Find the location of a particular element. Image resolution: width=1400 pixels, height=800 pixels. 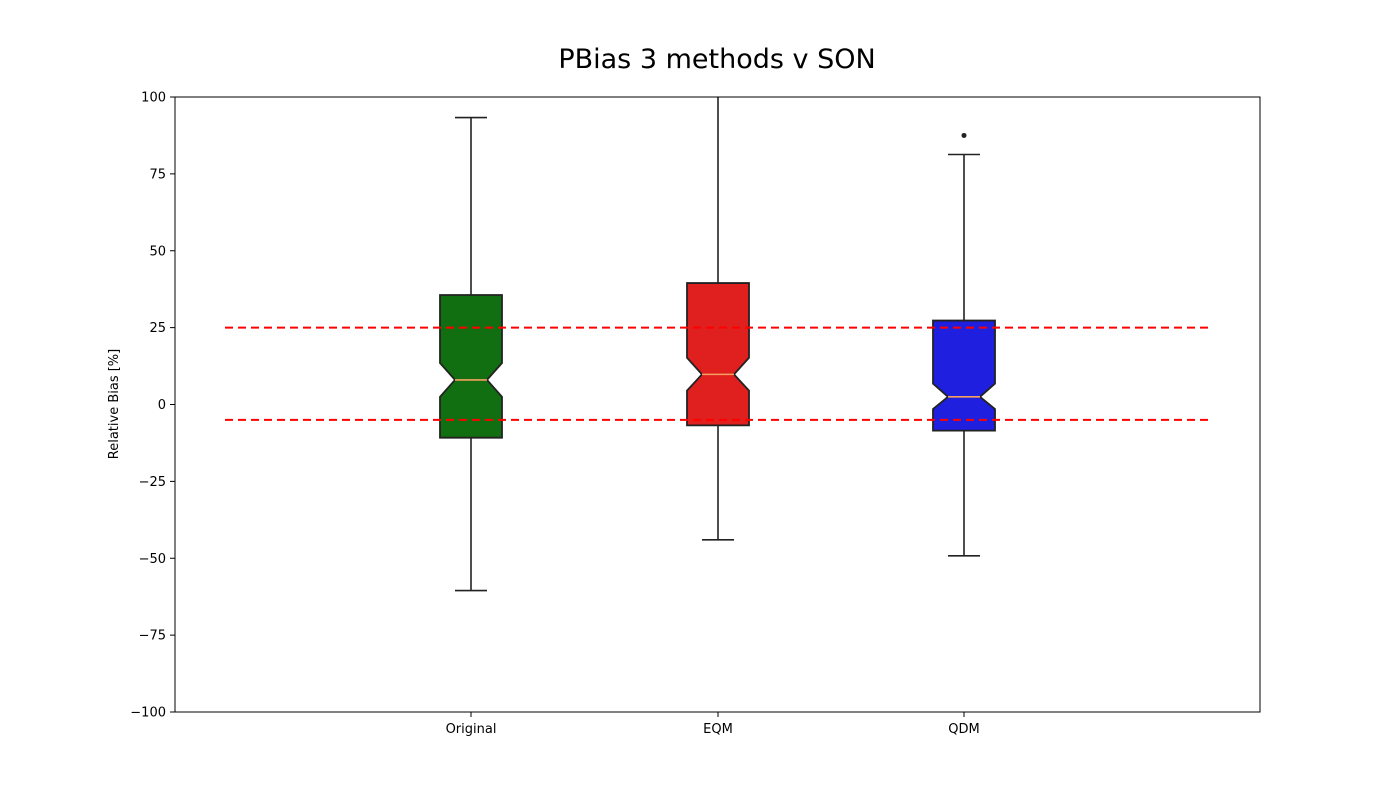

x-tick-label: QDM is located at coordinates (963, 729).